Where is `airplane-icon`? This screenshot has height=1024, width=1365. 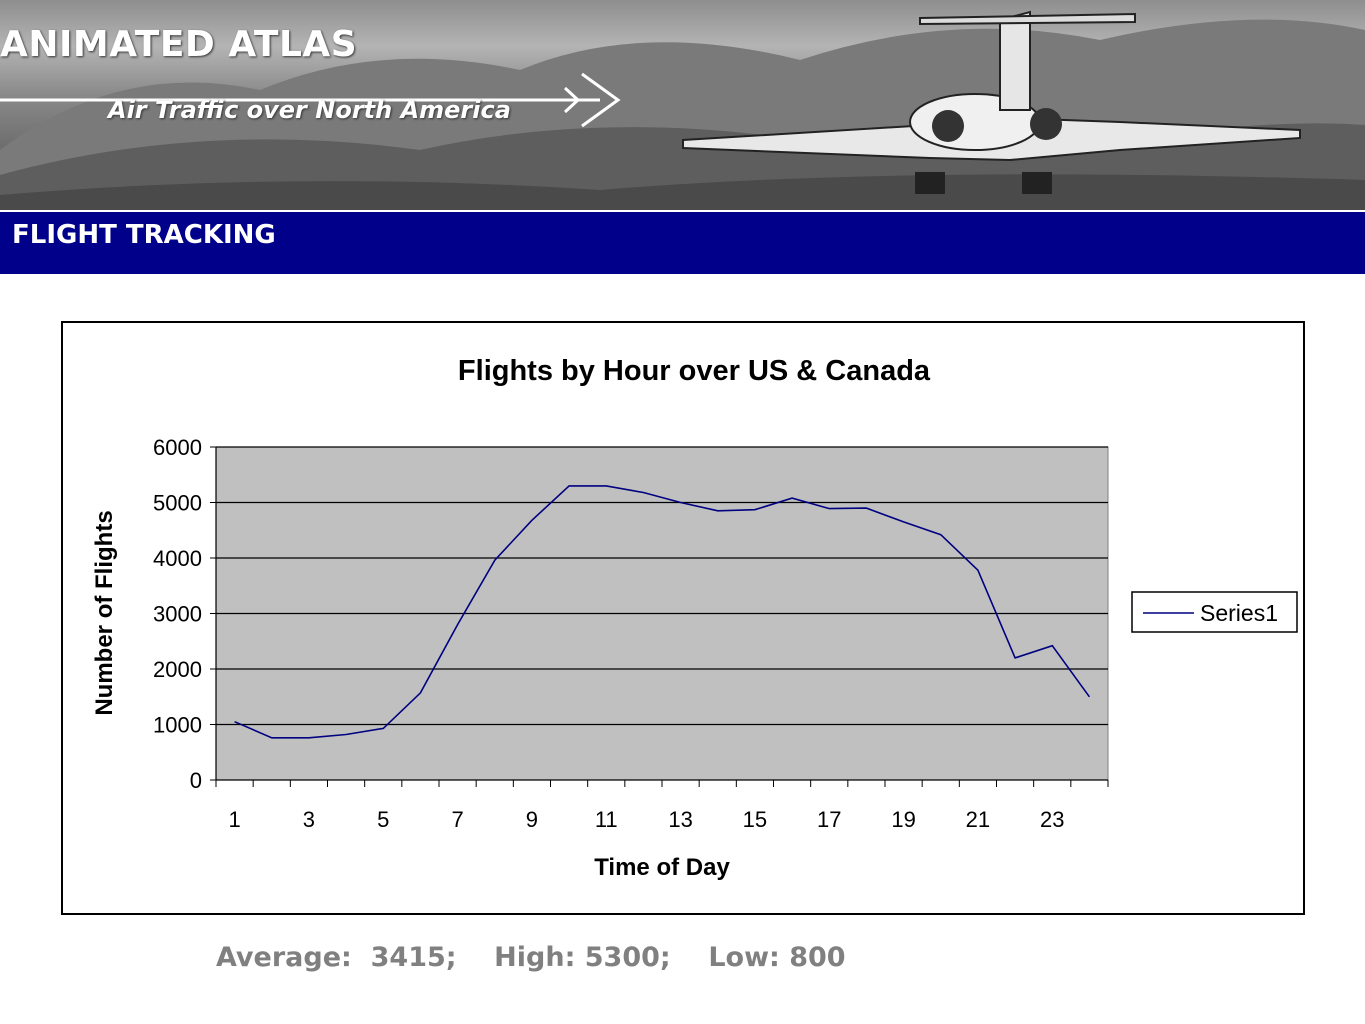
airplane-icon is located at coordinates (991, 102).